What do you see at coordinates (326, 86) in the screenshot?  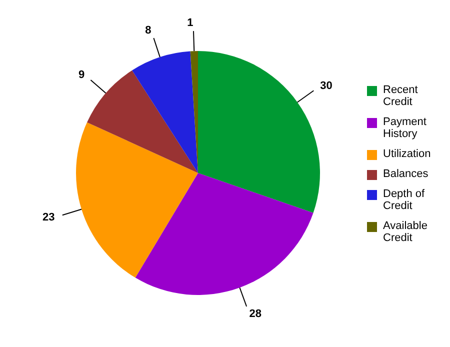 I see `data-label: 30` at bounding box center [326, 86].